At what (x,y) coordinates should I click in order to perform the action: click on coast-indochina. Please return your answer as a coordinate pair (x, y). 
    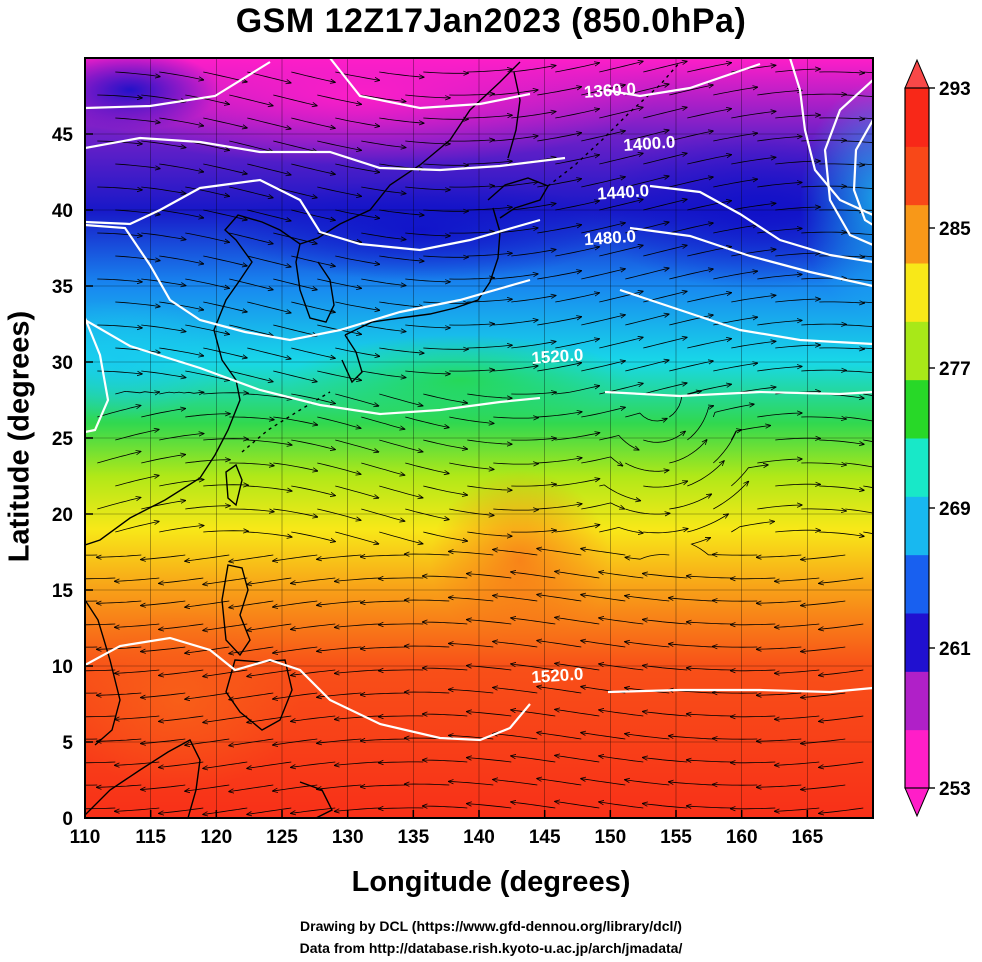
    Looking at the image, I should click on (103, 672).